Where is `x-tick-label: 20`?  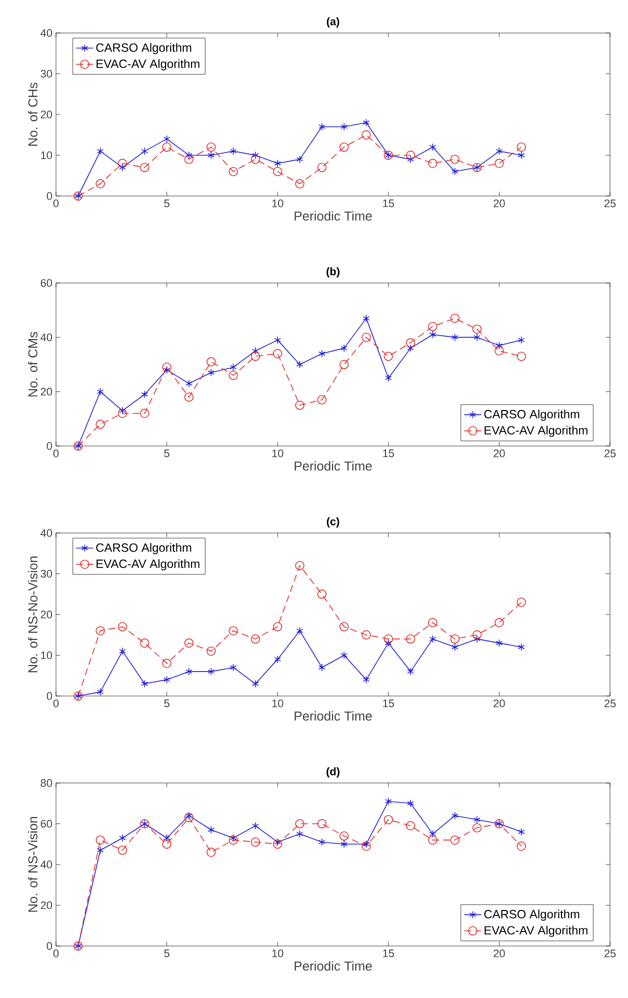 x-tick-label: 20 is located at coordinates (499, 954).